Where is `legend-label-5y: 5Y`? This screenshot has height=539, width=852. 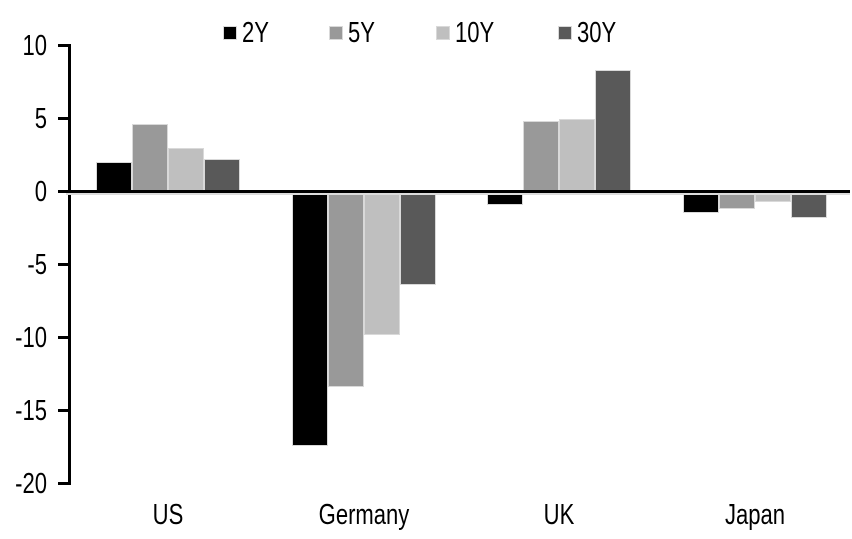
legend-label-5y: 5Y is located at coordinates (362, 33).